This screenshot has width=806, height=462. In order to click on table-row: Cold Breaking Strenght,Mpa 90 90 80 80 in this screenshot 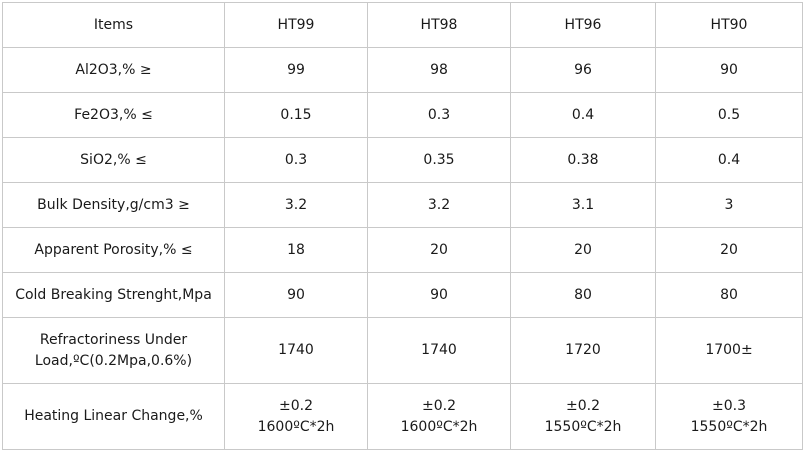, I will do `click(402, 295)`.